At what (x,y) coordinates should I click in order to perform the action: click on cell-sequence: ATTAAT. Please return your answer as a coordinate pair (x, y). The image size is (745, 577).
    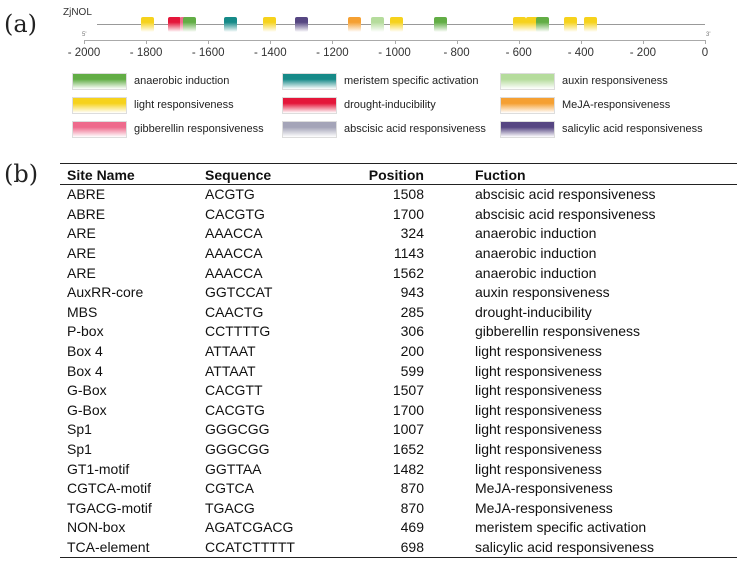
    Looking at the image, I should click on (230, 351).